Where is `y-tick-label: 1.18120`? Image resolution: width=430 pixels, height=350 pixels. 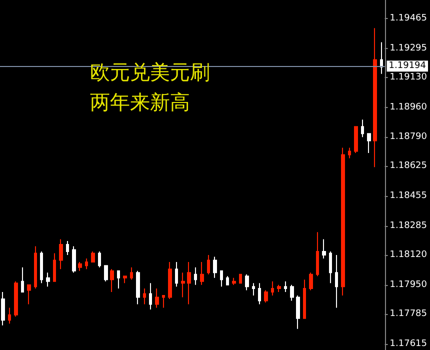
y-tick-label: 1.18120 is located at coordinates (409, 255).